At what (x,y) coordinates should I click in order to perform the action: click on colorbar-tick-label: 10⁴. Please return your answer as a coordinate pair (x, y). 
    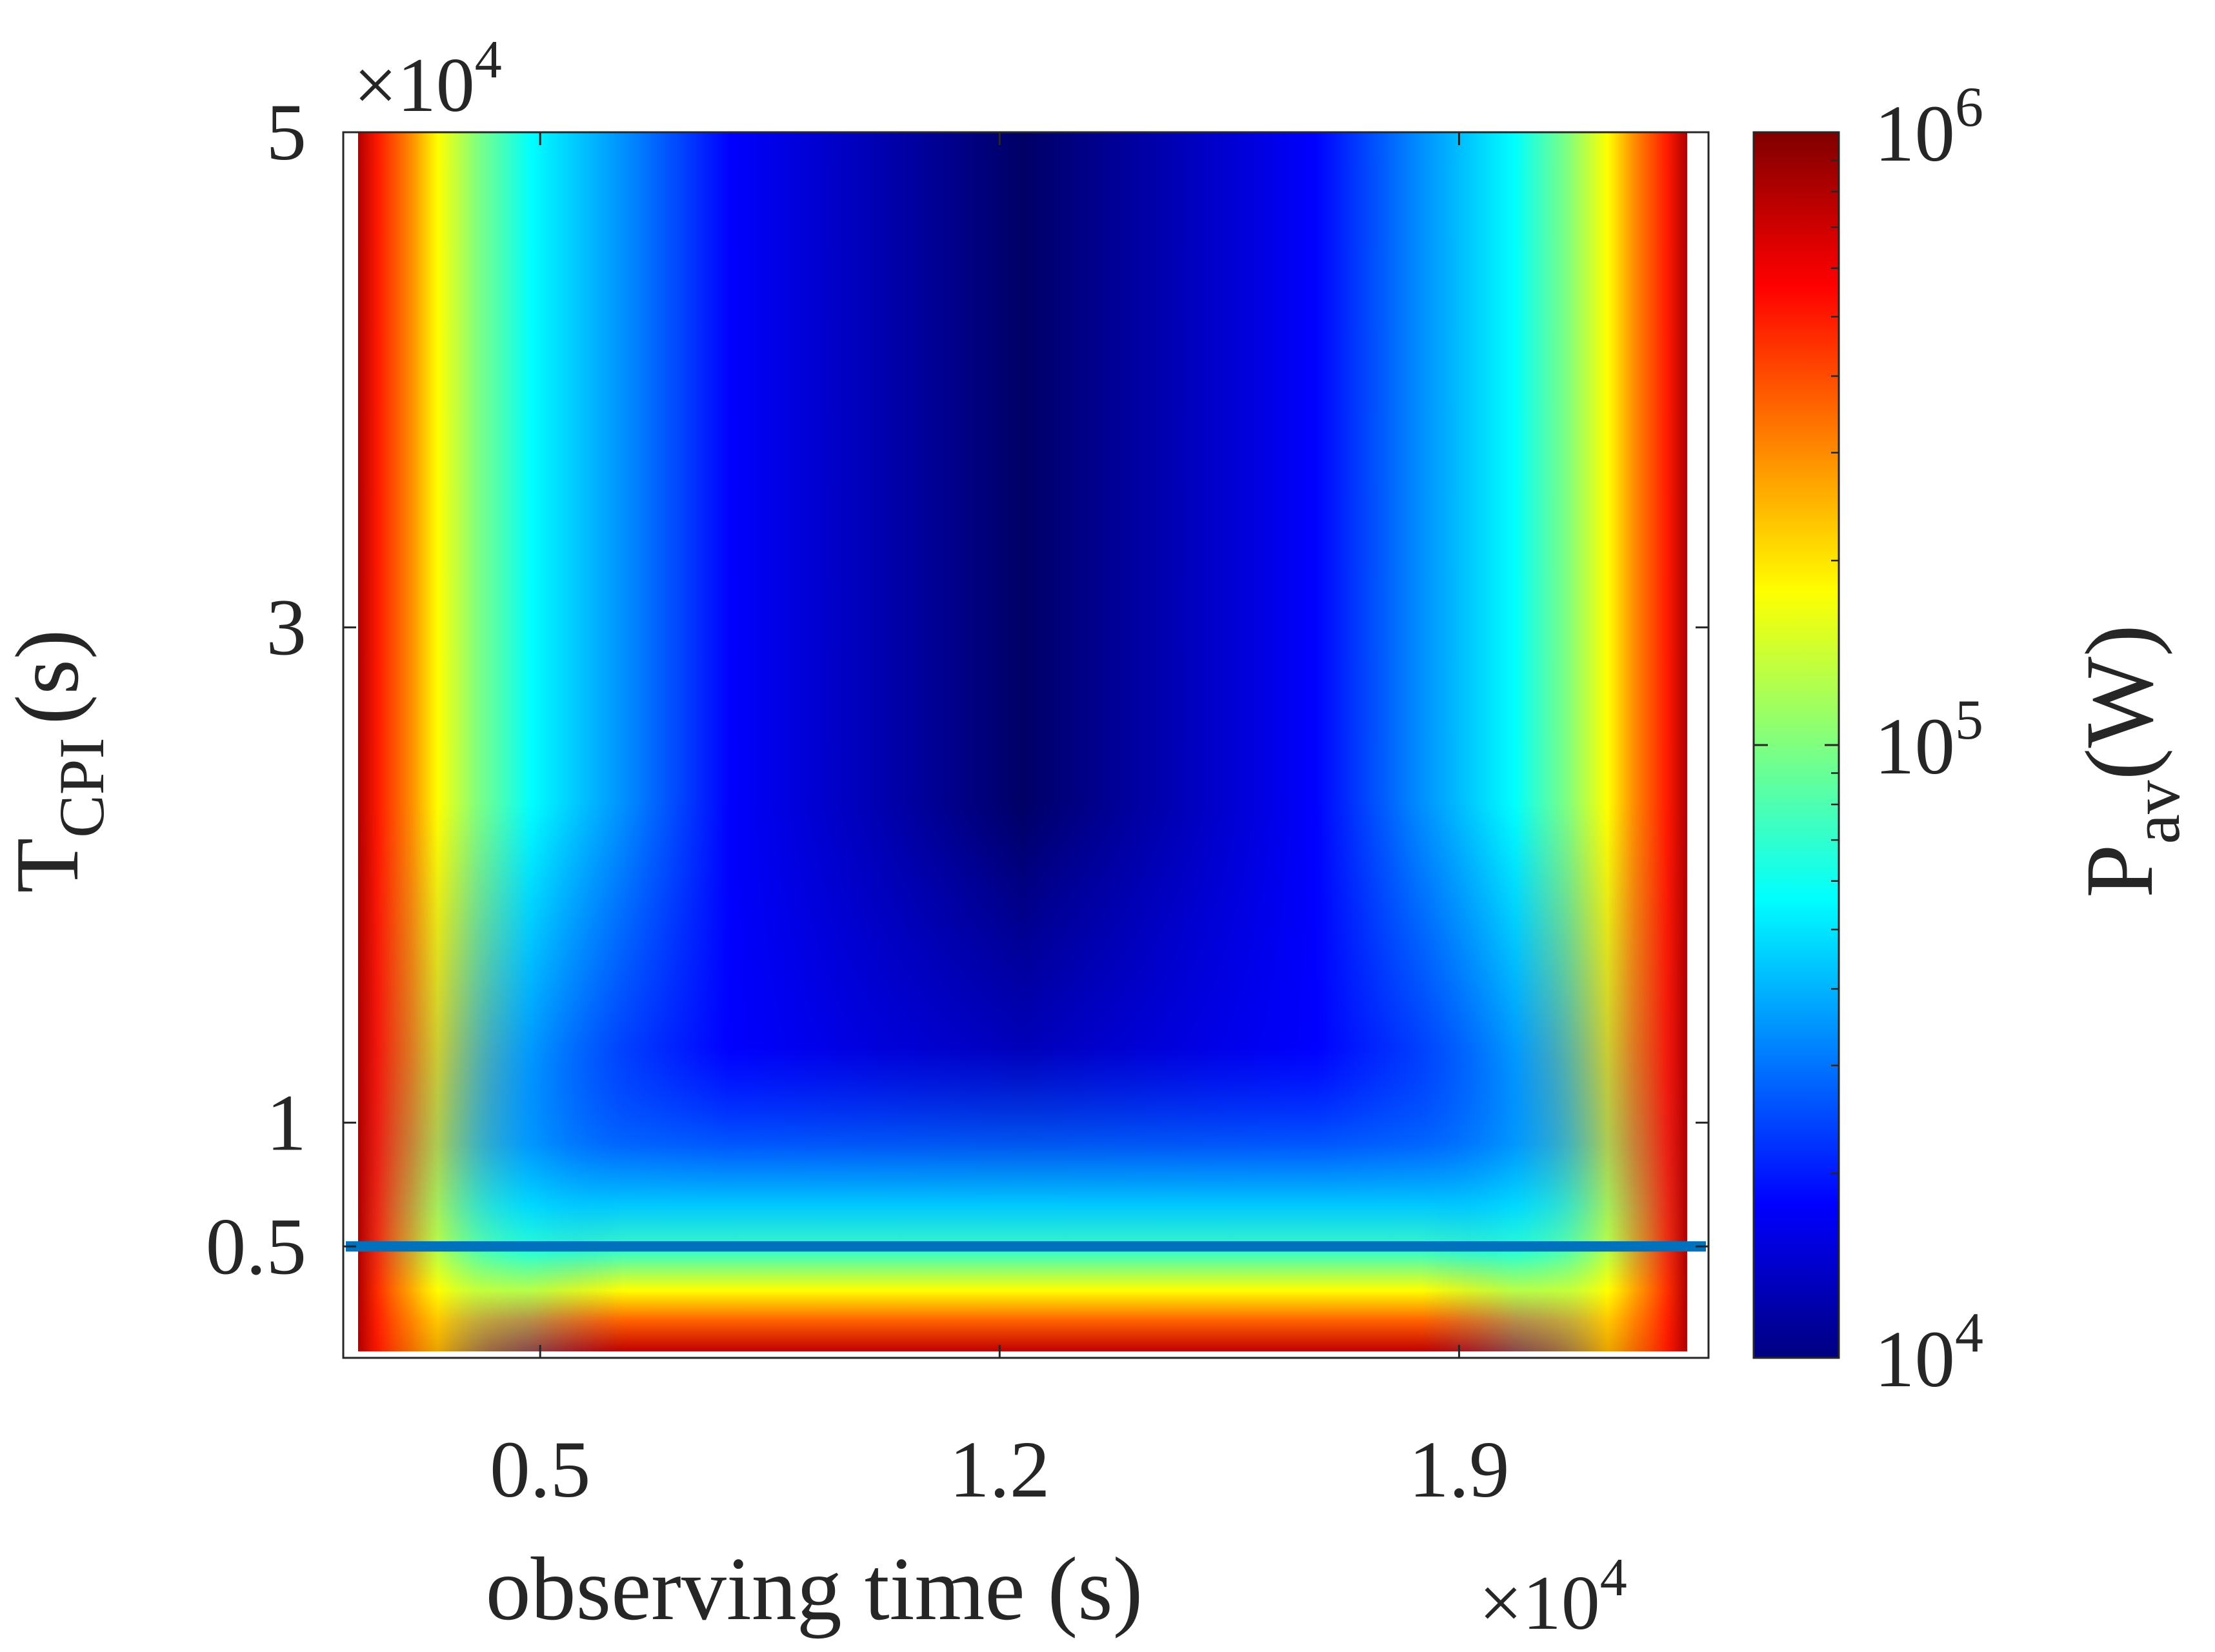
    Looking at the image, I should click on (1929, 1353).